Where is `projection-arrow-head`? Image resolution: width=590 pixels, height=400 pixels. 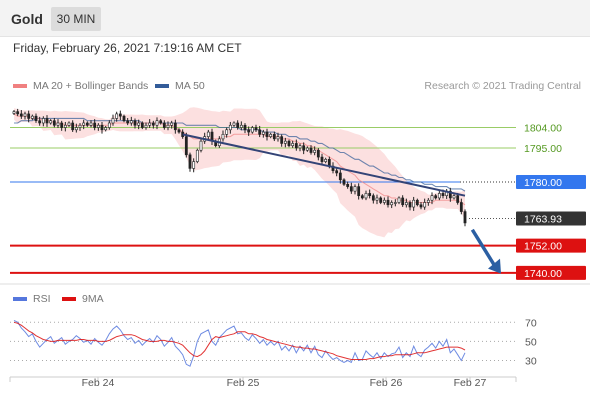
projection-arrow-head is located at coordinates (494, 266).